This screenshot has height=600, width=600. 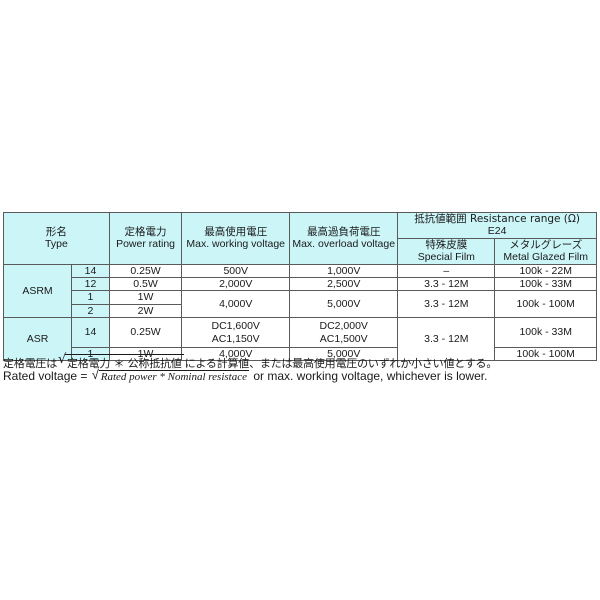 What do you see at coordinates (173, 376) in the screenshot?
I see `footnote-en-radicand: Rated power * Nominal resistace` at bounding box center [173, 376].